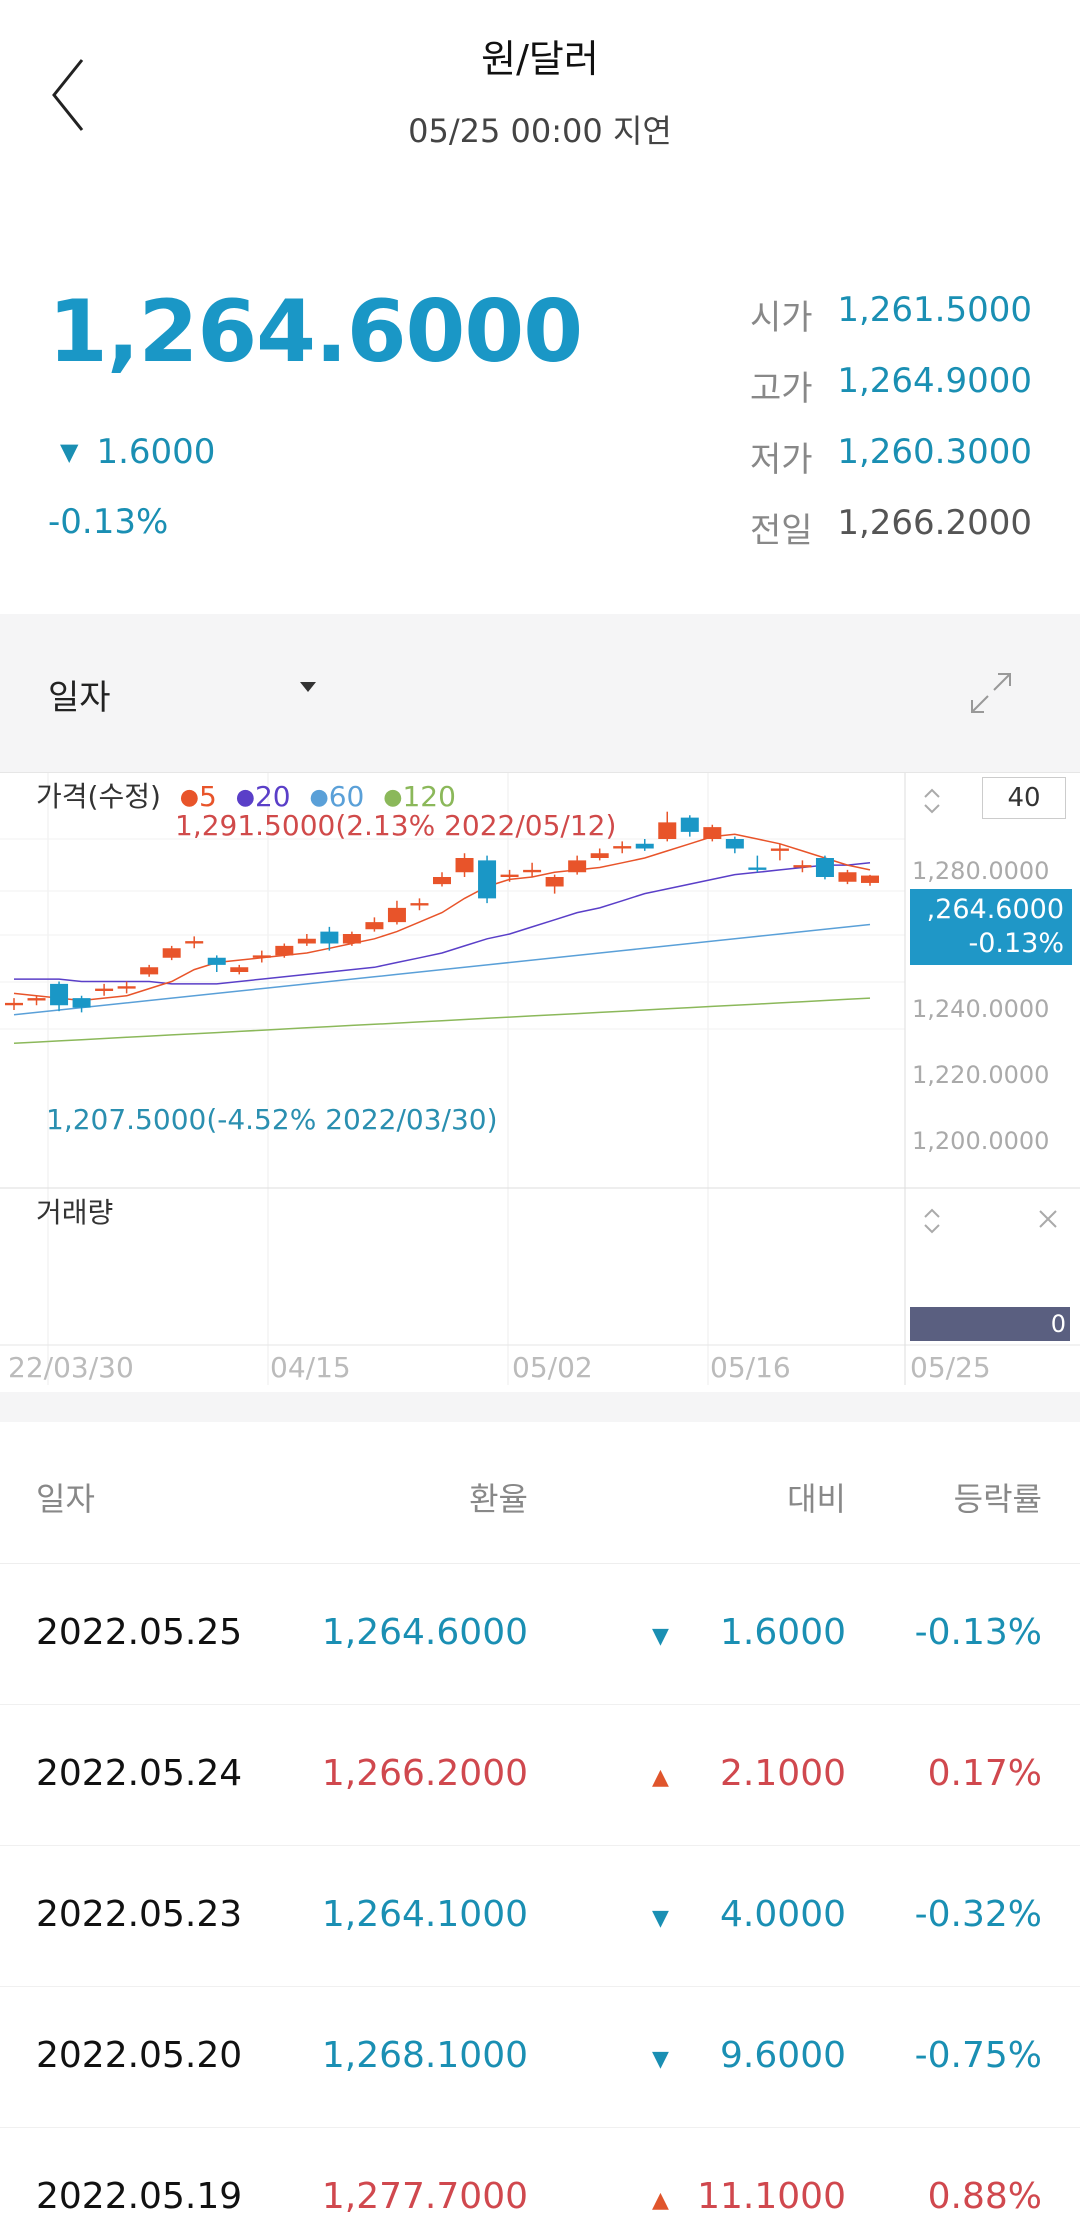 Image resolution: width=1080 pixels, height=2234 pixels. I want to click on caret-down-icon, so click(308, 687).